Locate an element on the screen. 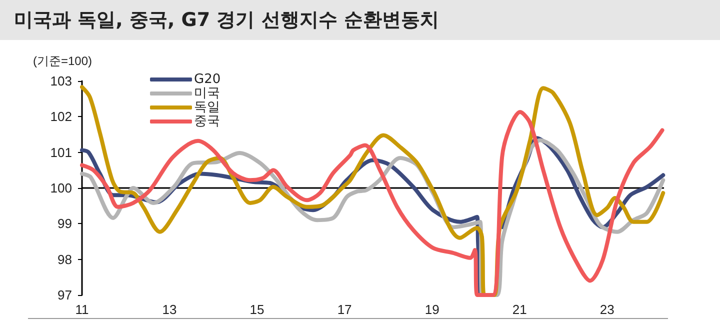 The width and height of the screenshot is (720, 325). legend-label: 미국 is located at coordinates (207, 93).